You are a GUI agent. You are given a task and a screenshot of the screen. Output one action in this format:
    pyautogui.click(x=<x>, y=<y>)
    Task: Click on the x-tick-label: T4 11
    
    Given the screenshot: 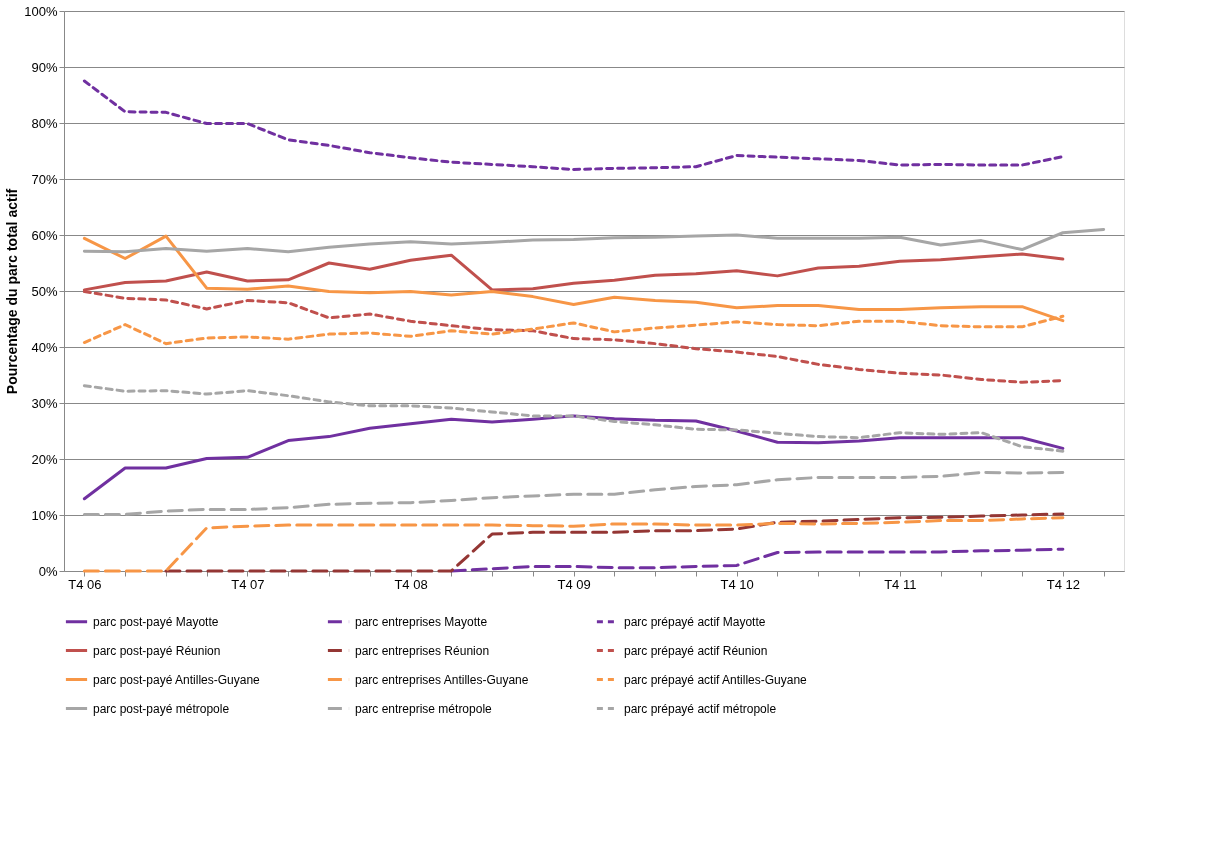 What is the action you would take?
    pyautogui.click(x=900, y=584)
    